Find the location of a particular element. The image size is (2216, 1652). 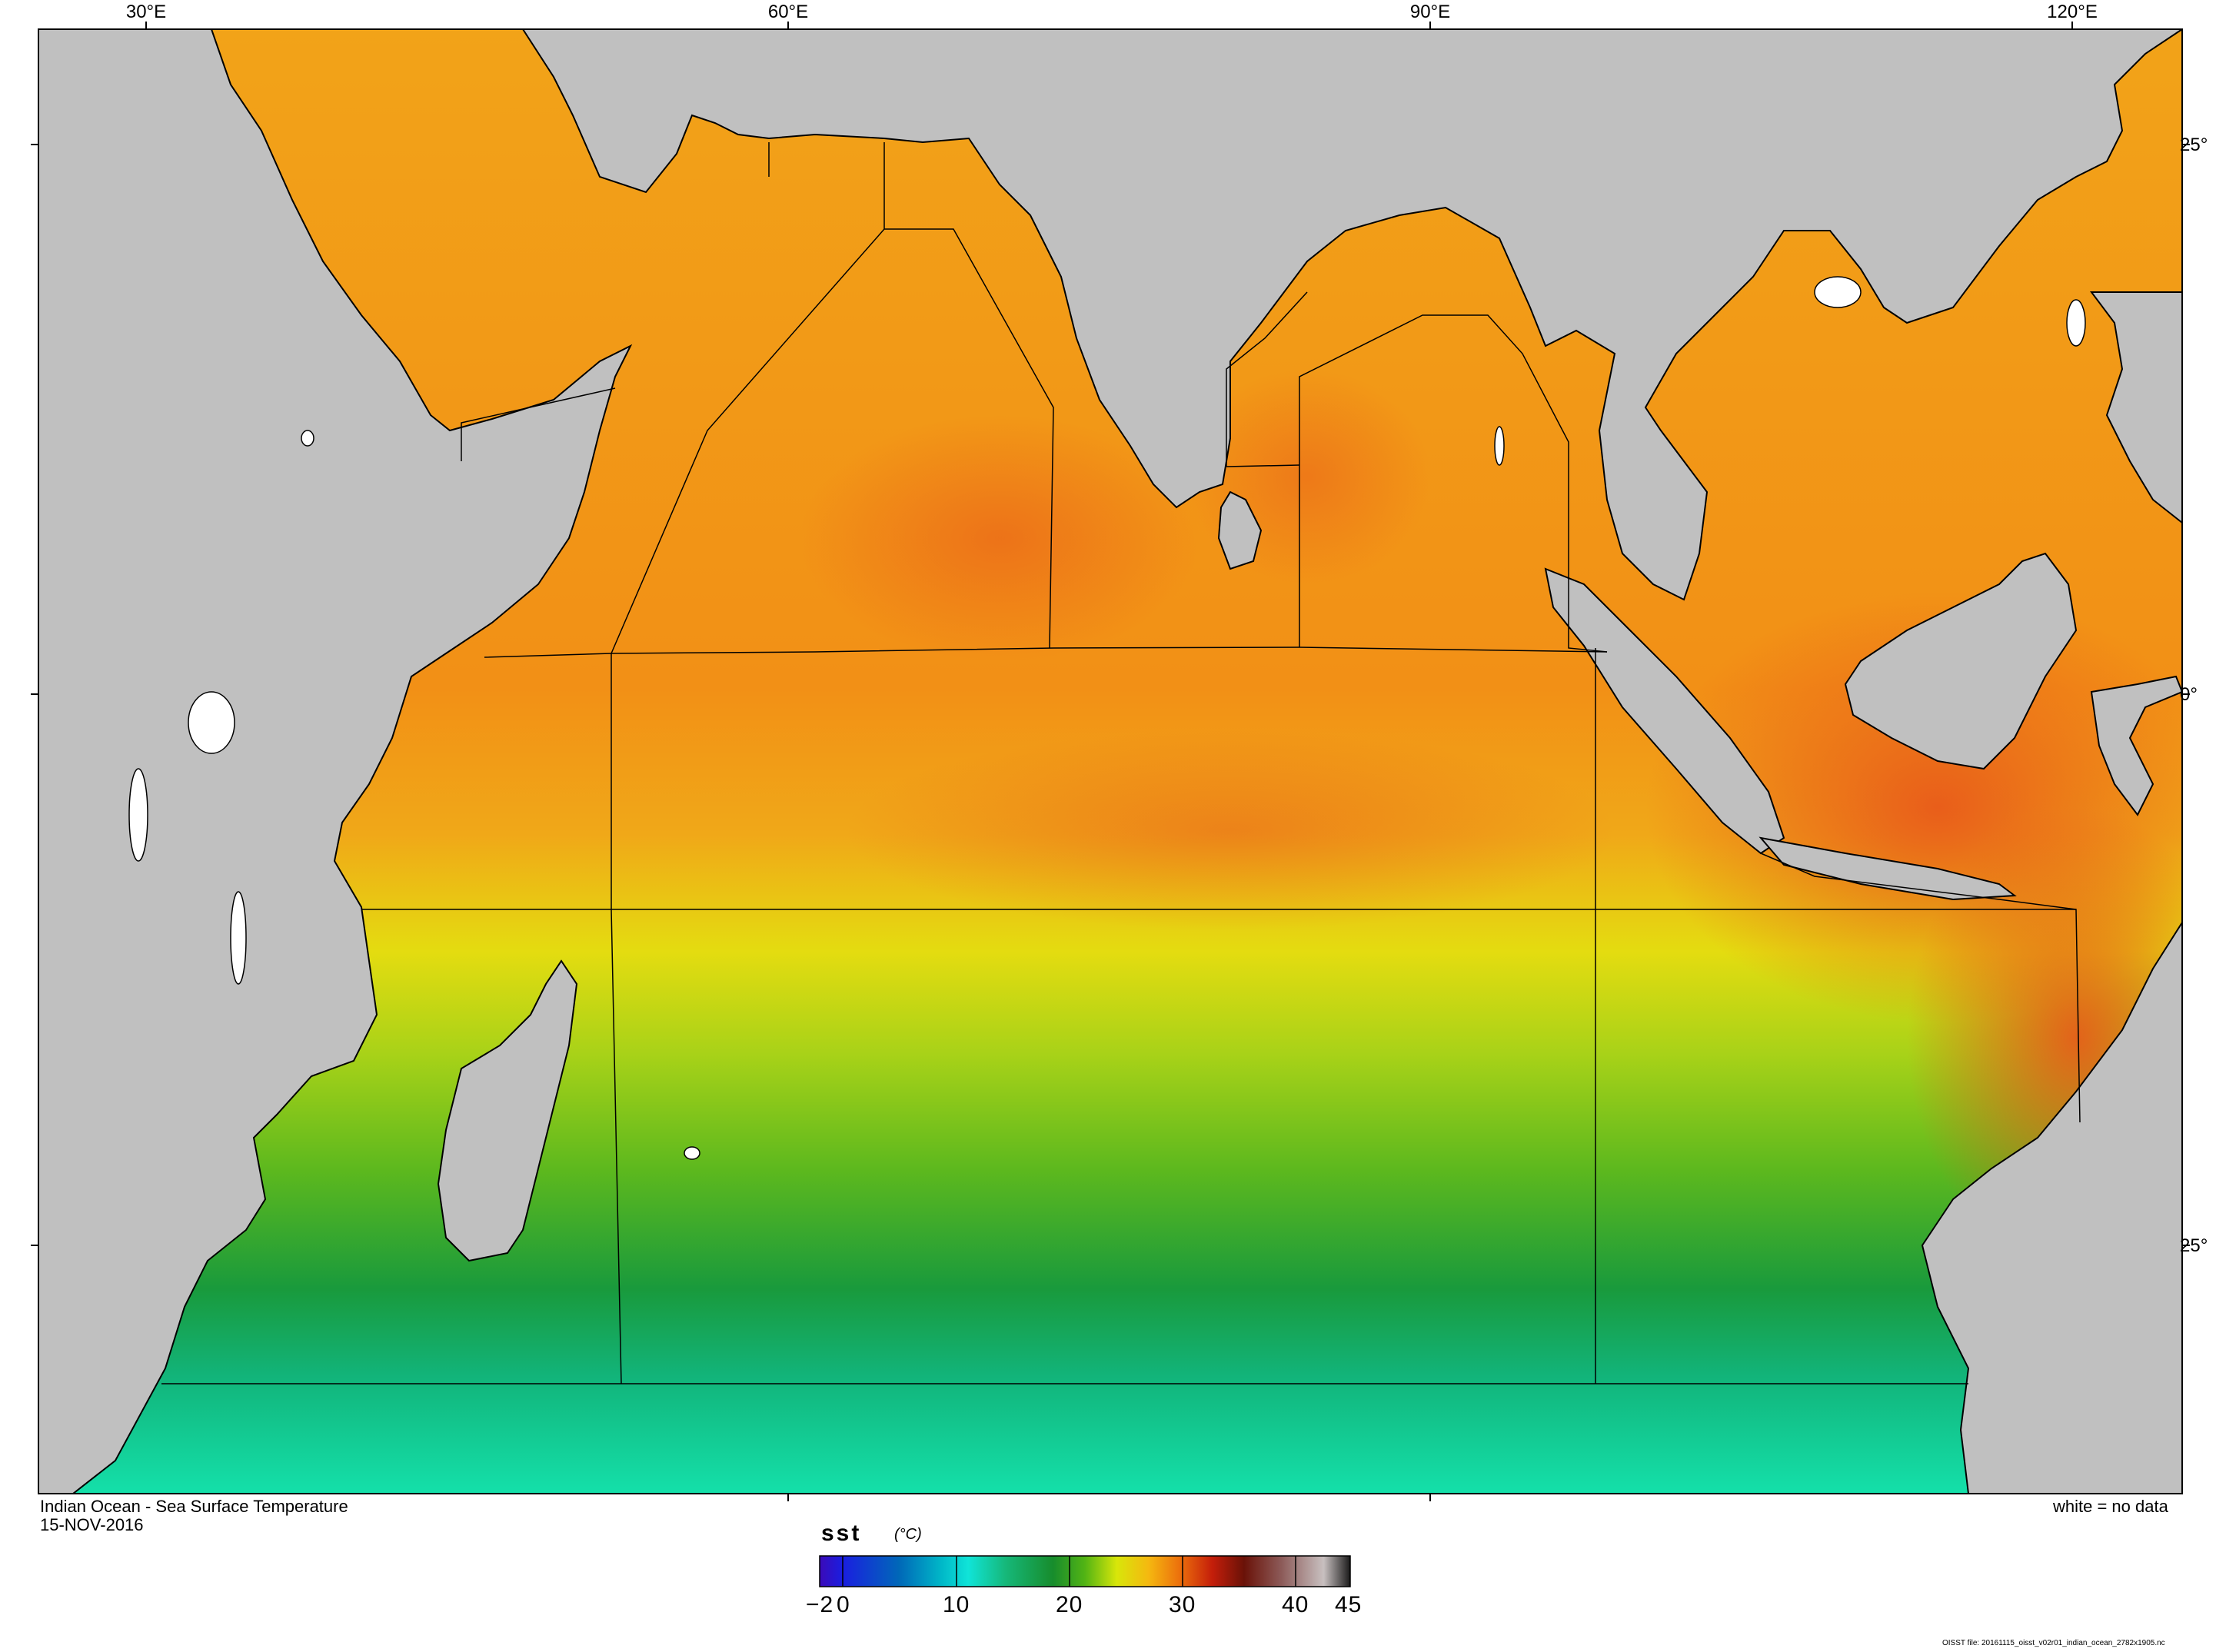

lon-label-30e: 30°E is located at coordinates (146, 12).